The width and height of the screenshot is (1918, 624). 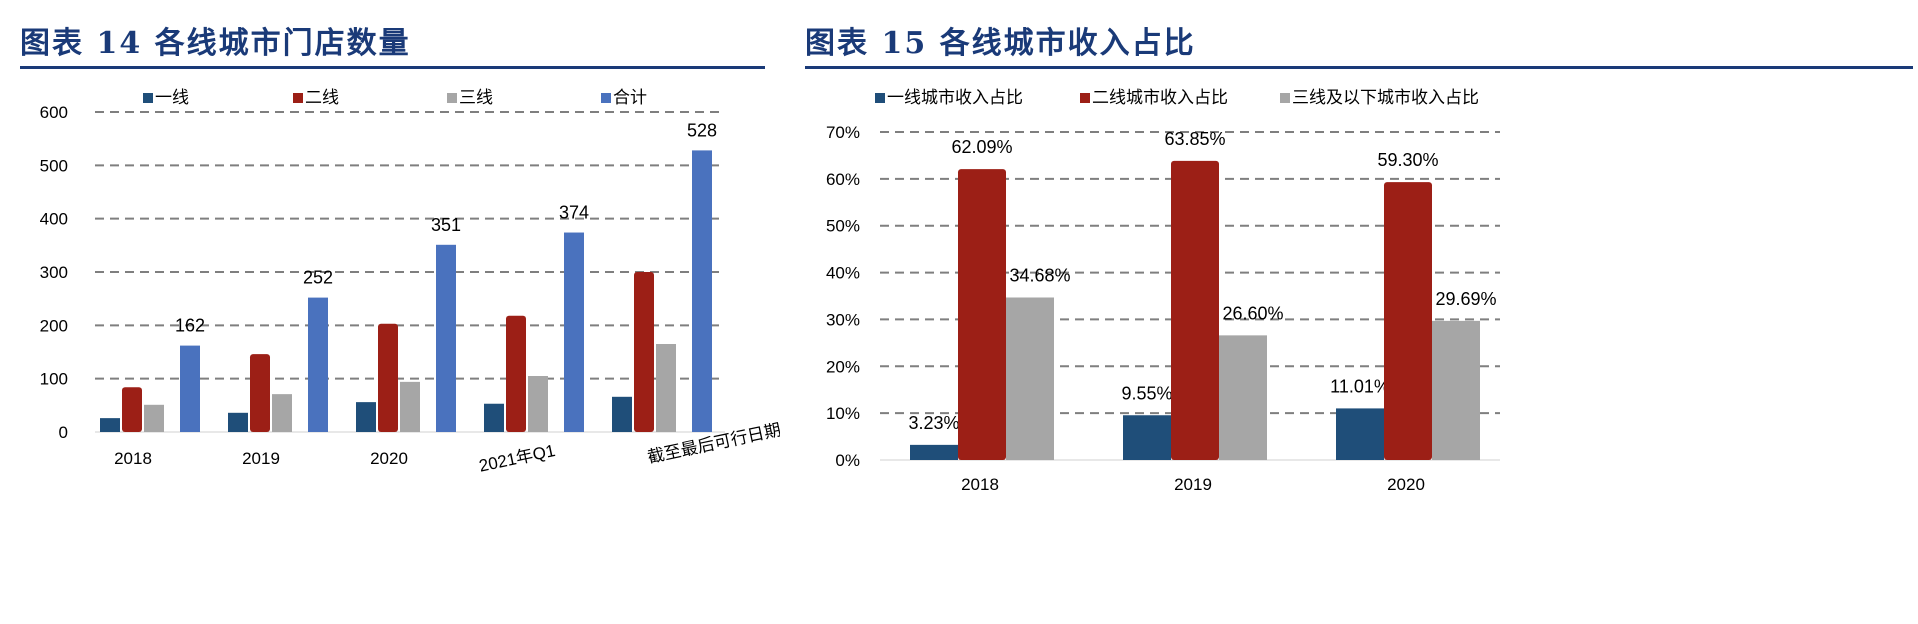 I want to click on data-label: 63.85%, so click(x=1194, y=139).